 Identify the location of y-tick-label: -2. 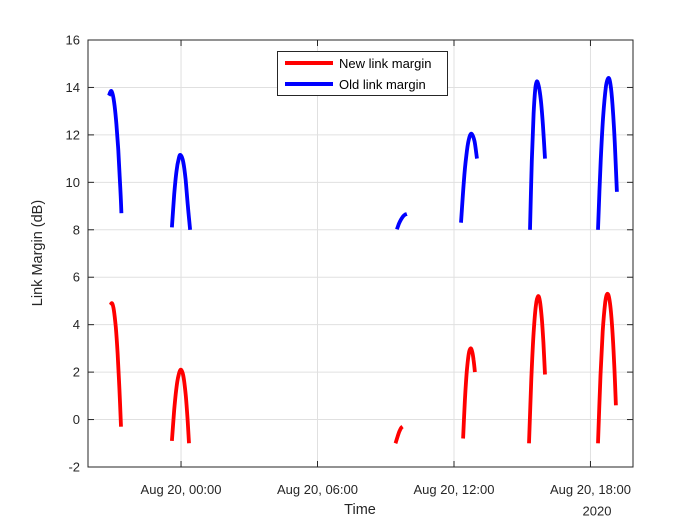
(74, 467).